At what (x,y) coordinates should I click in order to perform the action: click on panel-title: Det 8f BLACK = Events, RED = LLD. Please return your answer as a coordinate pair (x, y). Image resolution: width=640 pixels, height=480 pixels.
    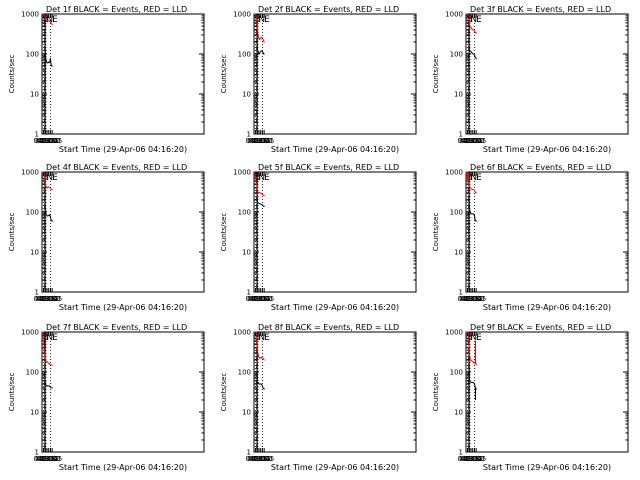
    Looking at the image, I should click on (328, 327).